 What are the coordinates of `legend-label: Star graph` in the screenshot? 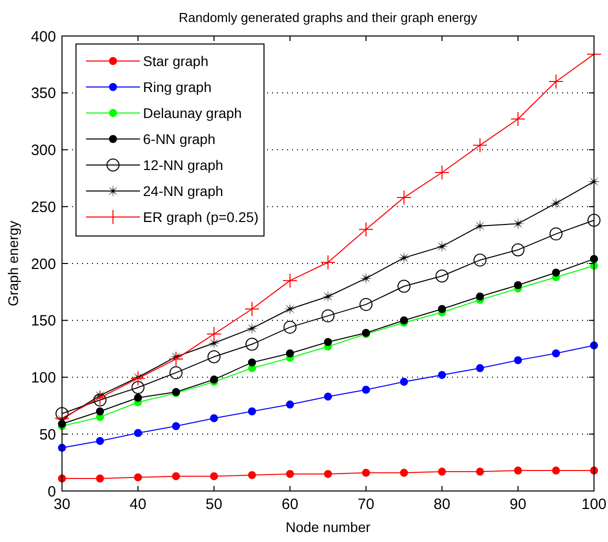 It's located at (175, 60).